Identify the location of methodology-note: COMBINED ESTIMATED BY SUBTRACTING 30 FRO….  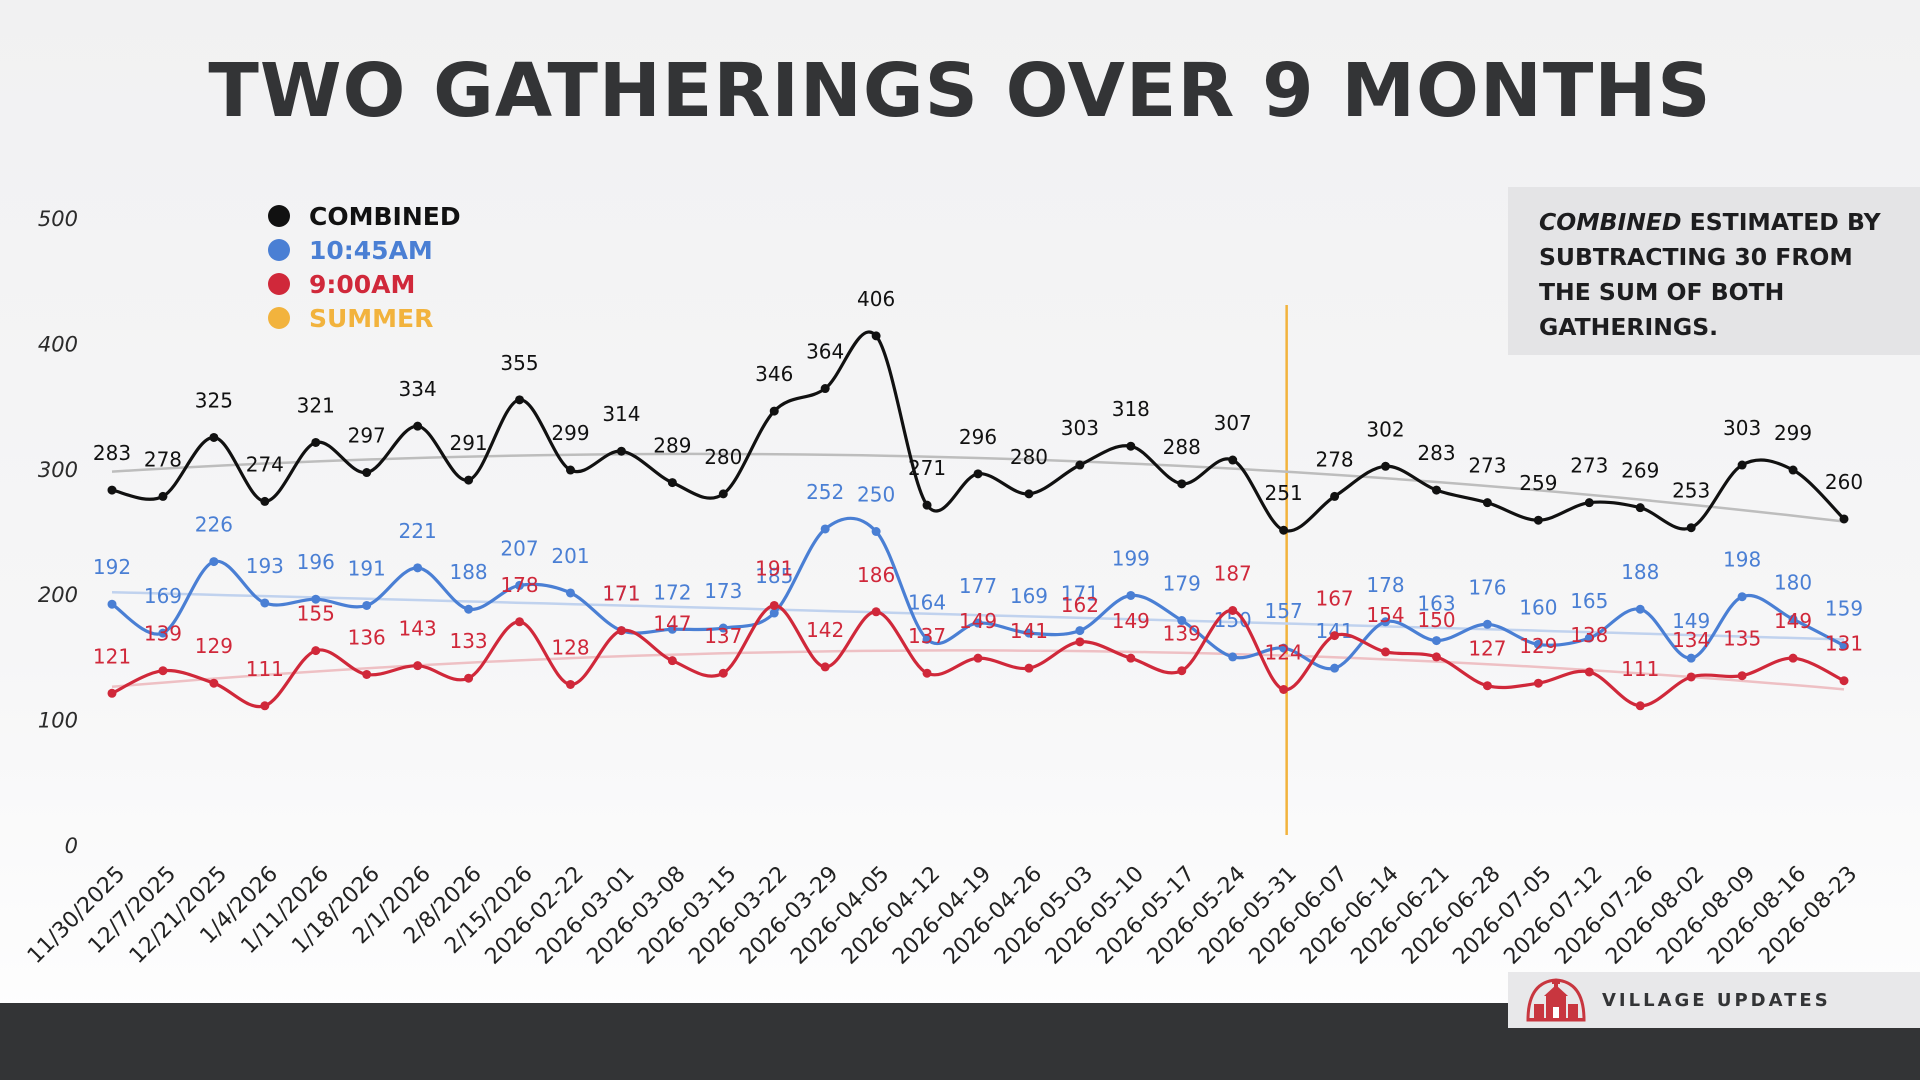
(1714, 271).